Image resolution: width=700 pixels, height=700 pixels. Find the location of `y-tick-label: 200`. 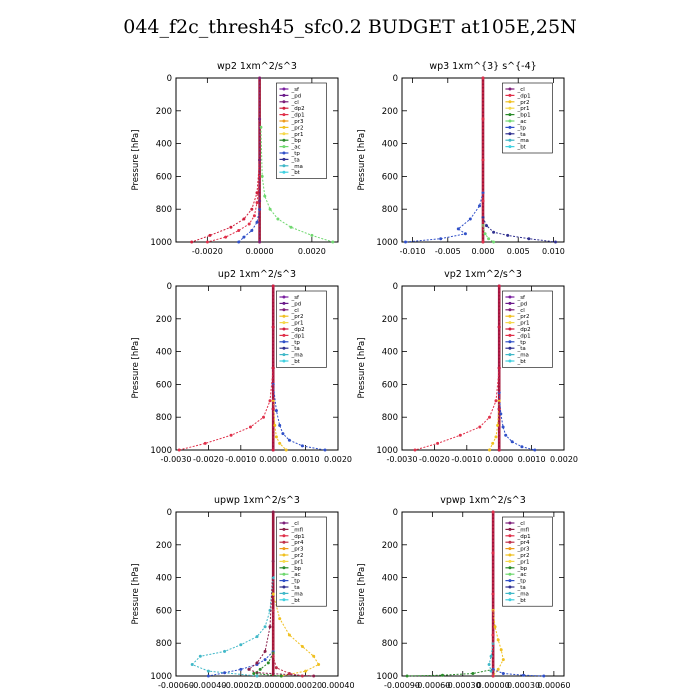

y-tick-label: 200 is located at coordinates (164, 320).